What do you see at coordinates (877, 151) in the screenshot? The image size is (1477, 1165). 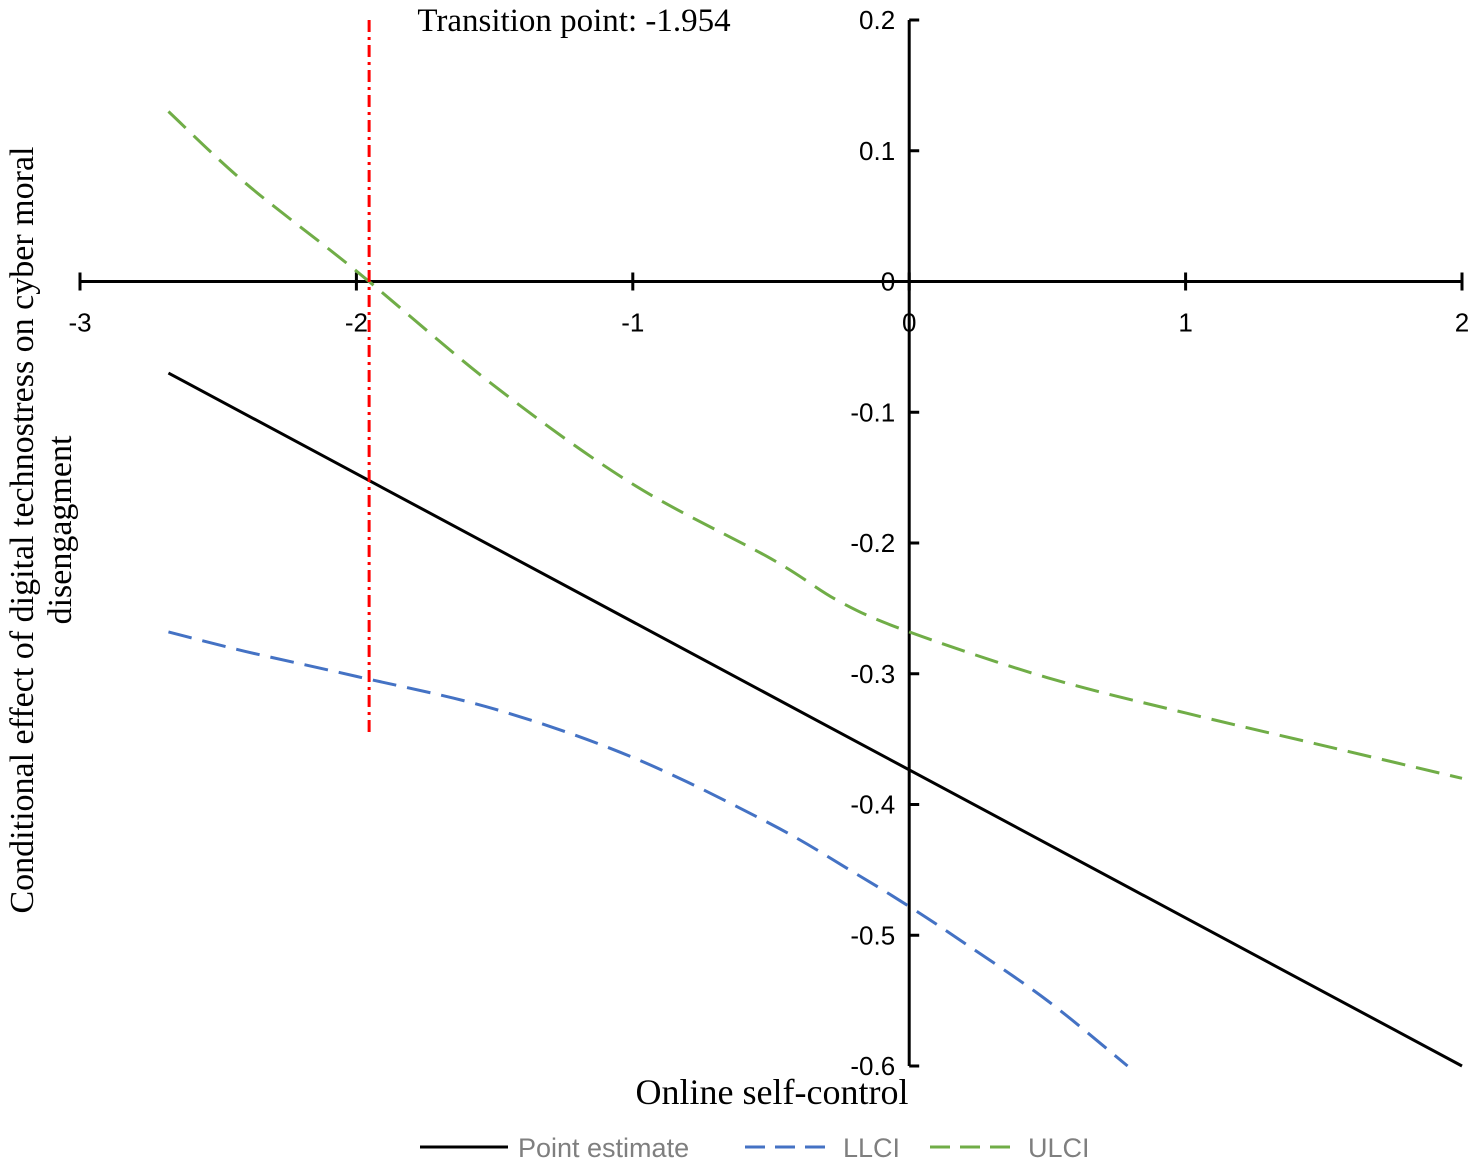 I see `y-tick-label: 0.1` at bounding box center [877, 151].